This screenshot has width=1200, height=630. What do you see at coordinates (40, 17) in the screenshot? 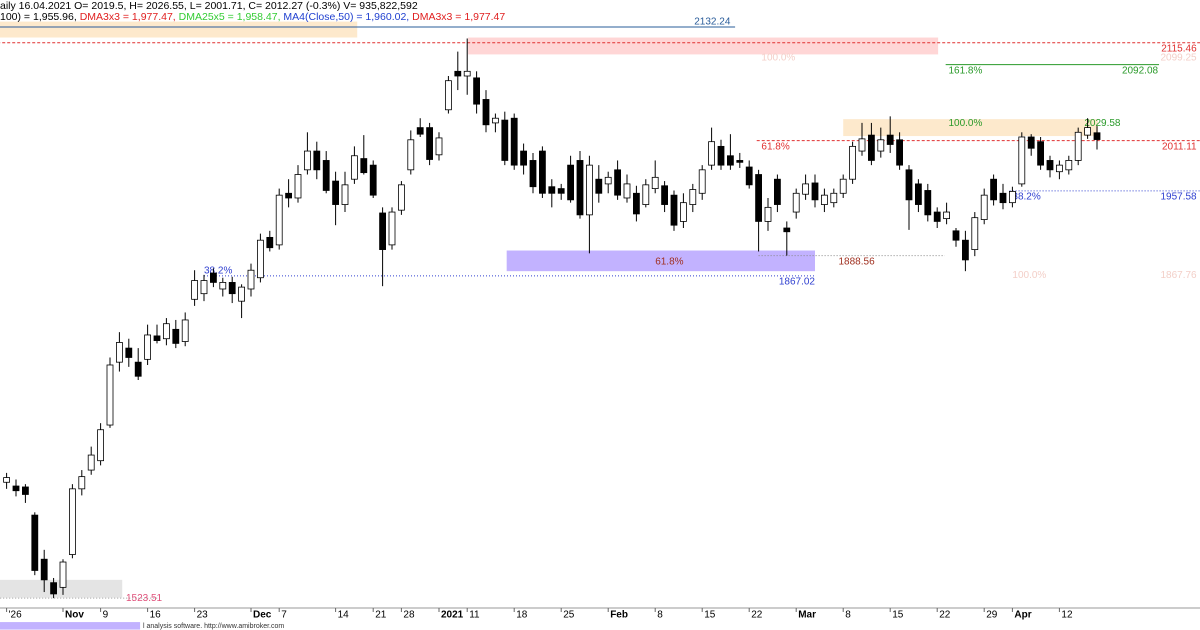
I see `header-segment: 100) = 1,955.96,` at bounding box center [40, 17].